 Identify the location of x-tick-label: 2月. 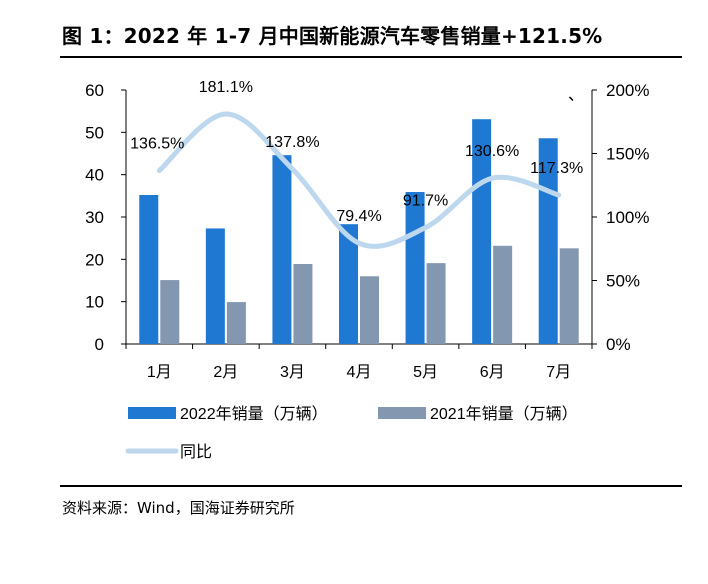
(225, 372).